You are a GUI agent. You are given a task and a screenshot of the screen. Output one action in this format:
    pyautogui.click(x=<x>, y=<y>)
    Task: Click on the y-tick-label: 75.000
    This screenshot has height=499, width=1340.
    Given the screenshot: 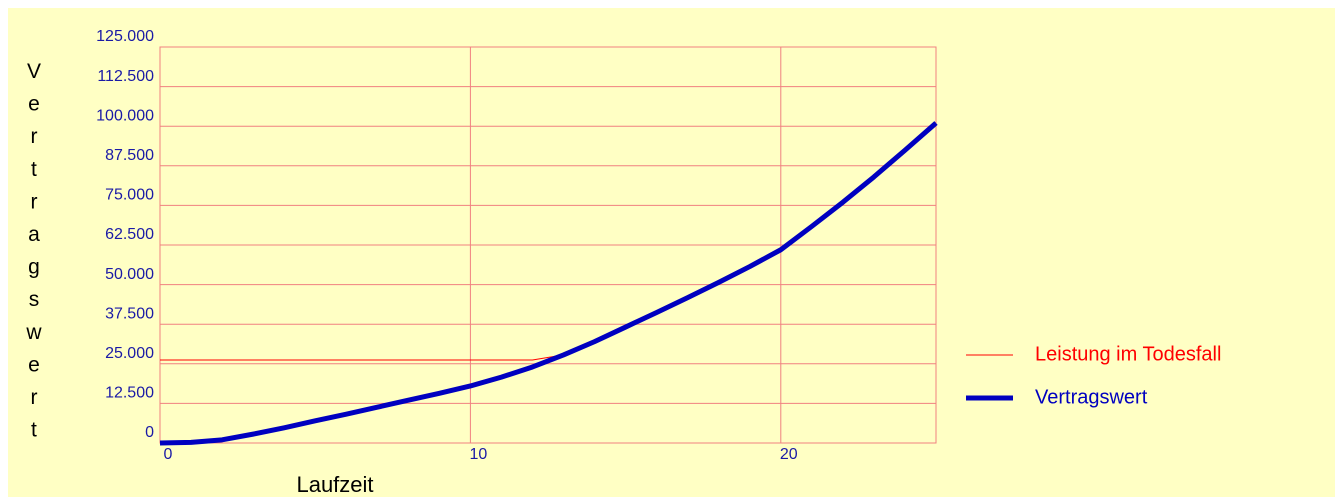 What is the action you would take?
    pyautogui.click(x=129, y=195)
    